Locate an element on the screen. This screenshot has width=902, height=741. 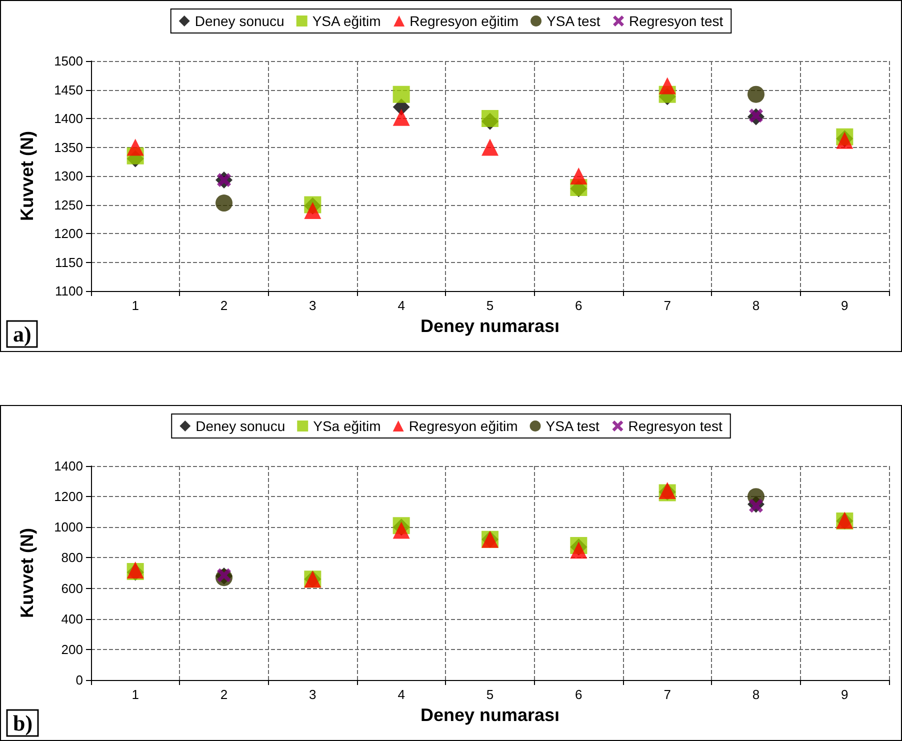
y-tick-label: 1300 is located at coordinates (68, 176).